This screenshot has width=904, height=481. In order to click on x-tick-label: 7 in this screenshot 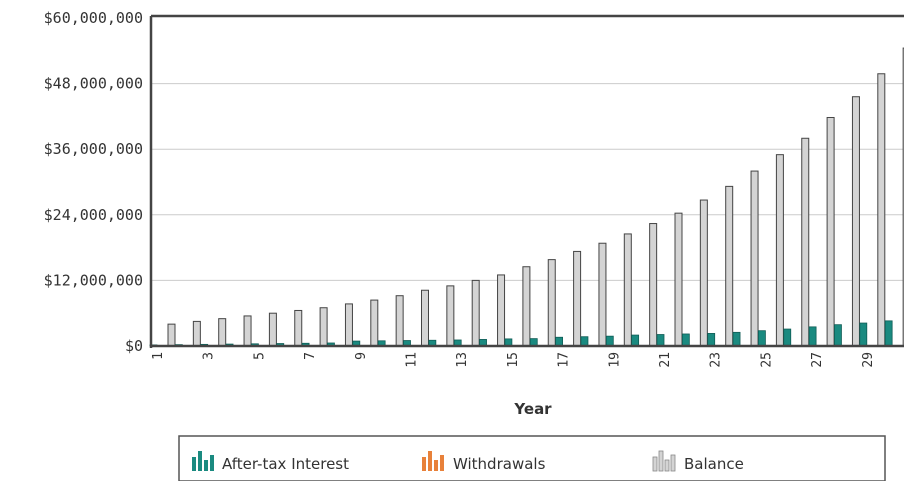, I will do `click(310, 356)`.